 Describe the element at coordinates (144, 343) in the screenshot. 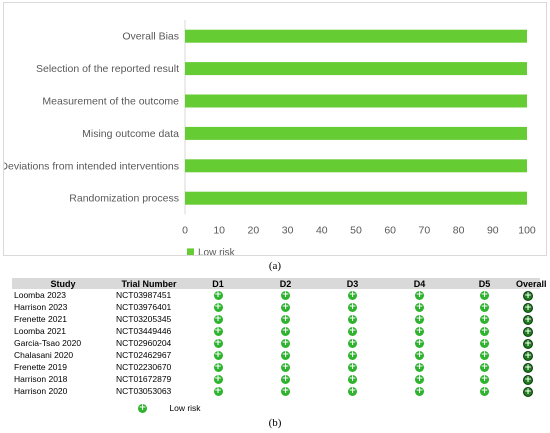

I see `trial-number-cell: NCT02960204` at that location.